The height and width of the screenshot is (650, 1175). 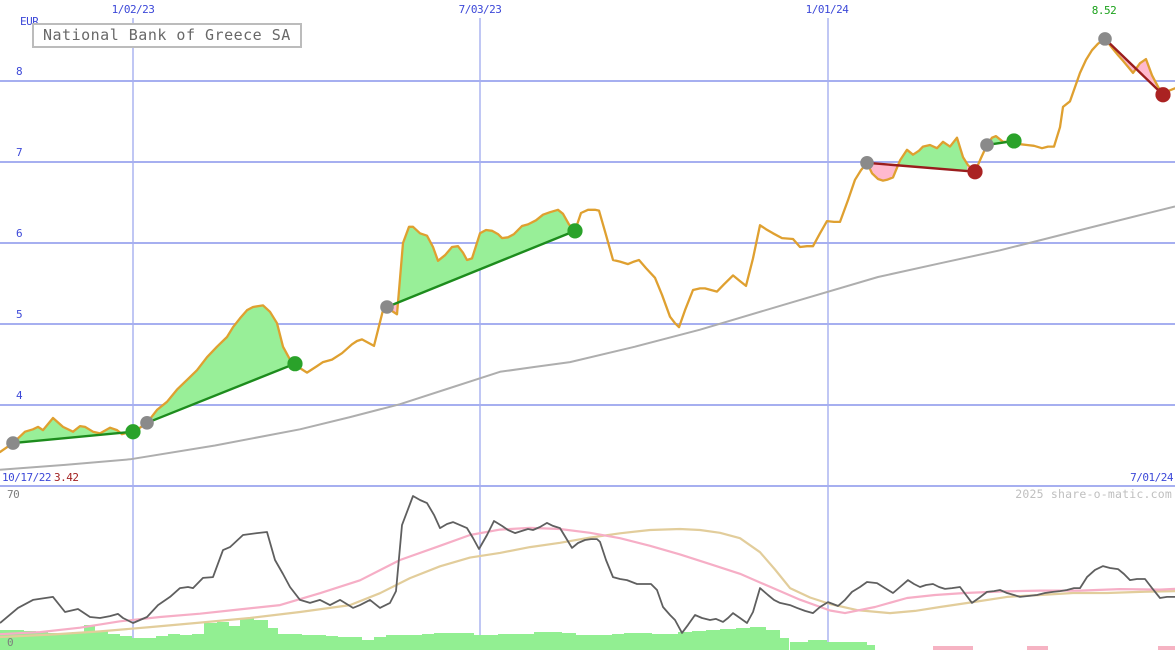 What do you see at coordinates (480, 9) in the screenshot?
I see `x-axis-label: 7/03/23` at bounding box center [480, 9].